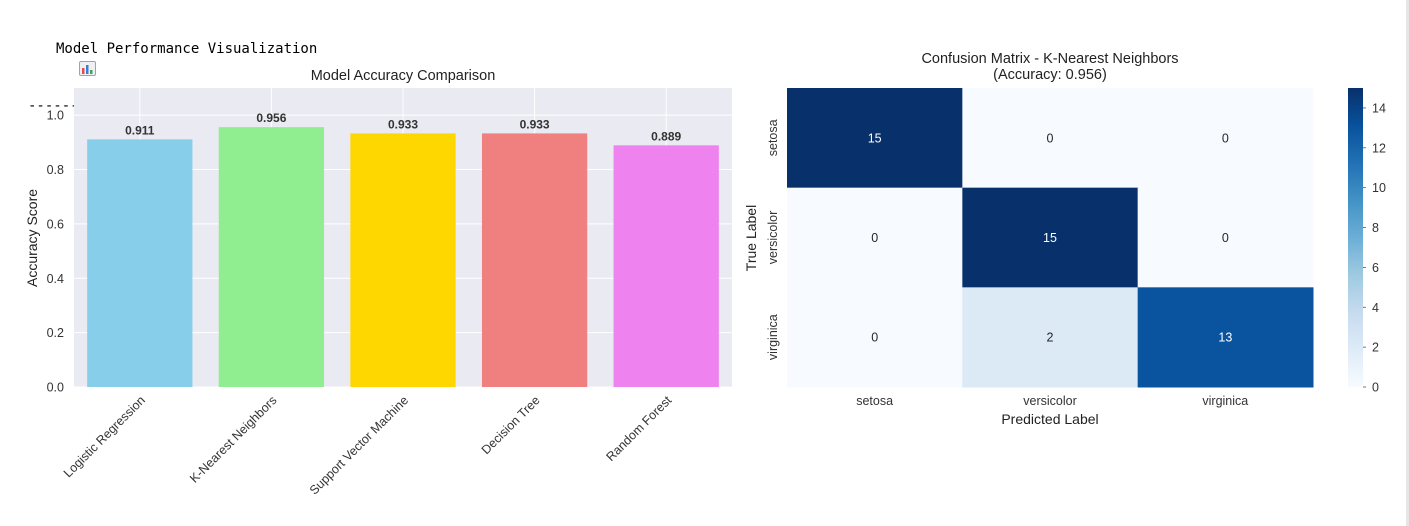 This screenshot has width=1409, height=526. I want to click on colorbar, so click(1355, 237).